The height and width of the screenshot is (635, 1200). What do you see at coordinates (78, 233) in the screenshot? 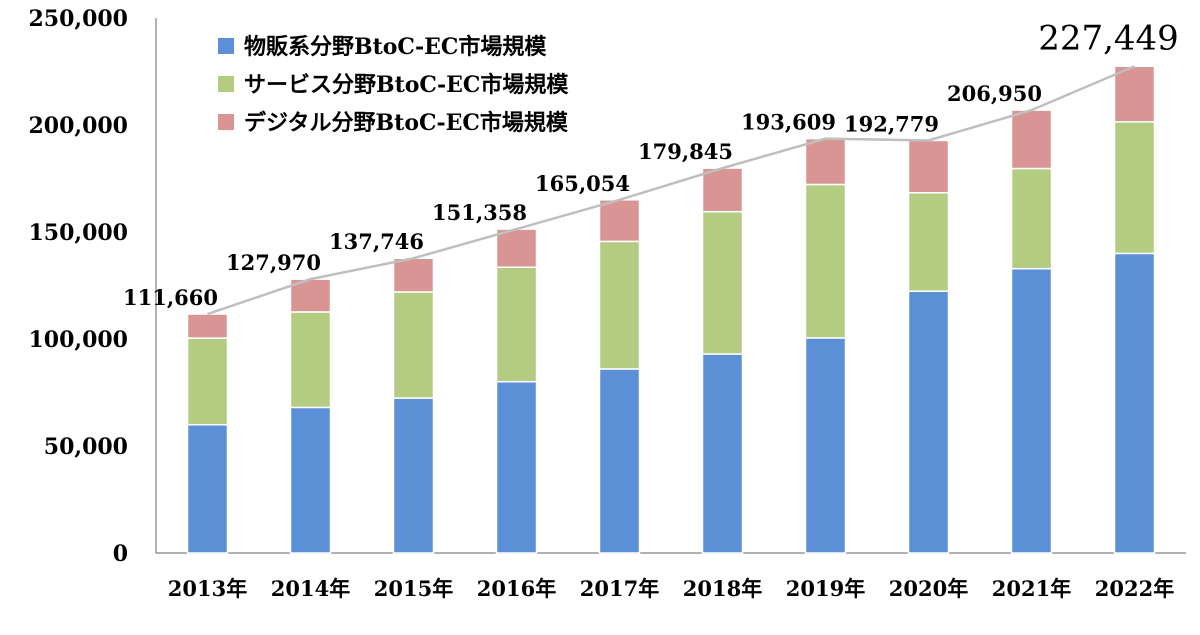
I see `y-tick-label: 150,000` at bounding box center [78, 233].